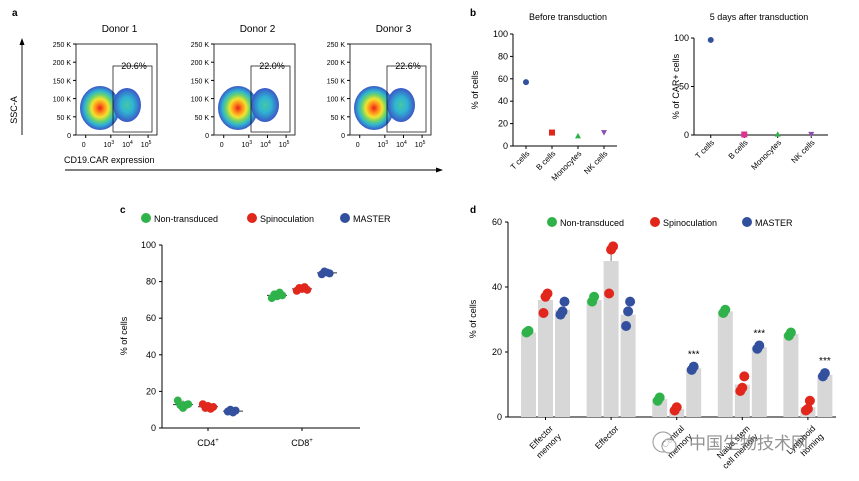 The image size is (859, 481). Describe the element at coordinates (123, 210) in the screenshot. I see `panel-label-c: c` at that location.